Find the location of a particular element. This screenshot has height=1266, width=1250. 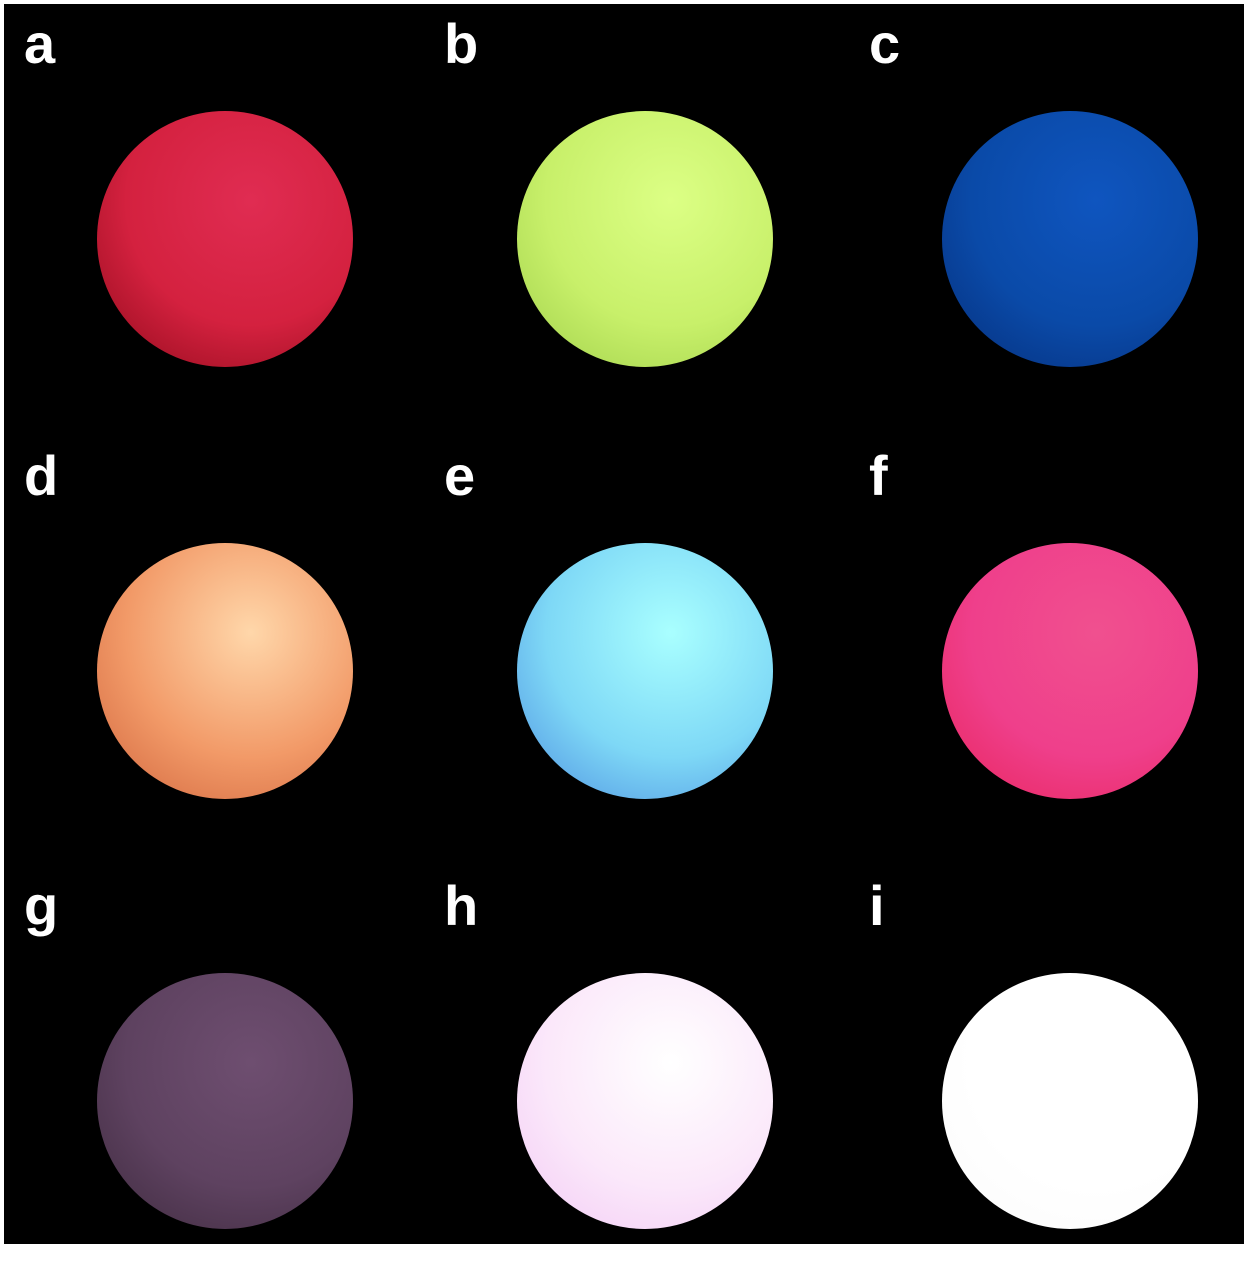

panel-h: h is located at coordinates (624, 1066).